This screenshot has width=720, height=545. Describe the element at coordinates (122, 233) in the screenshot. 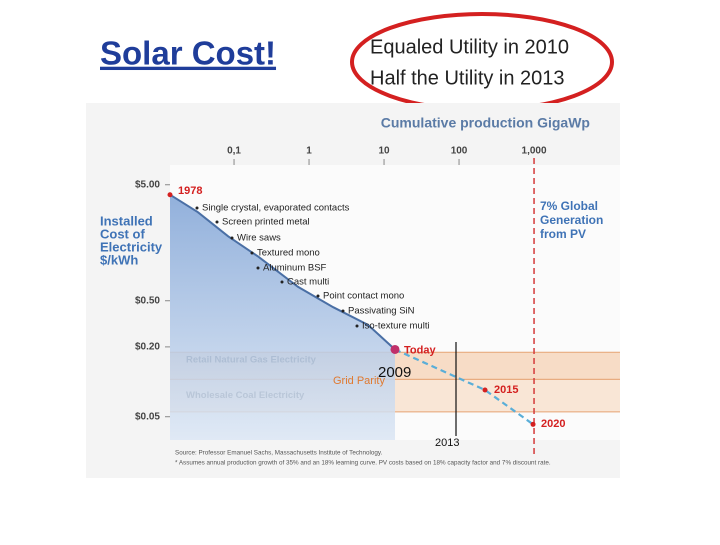

I see `y-axis-label: Cost of` at that location.